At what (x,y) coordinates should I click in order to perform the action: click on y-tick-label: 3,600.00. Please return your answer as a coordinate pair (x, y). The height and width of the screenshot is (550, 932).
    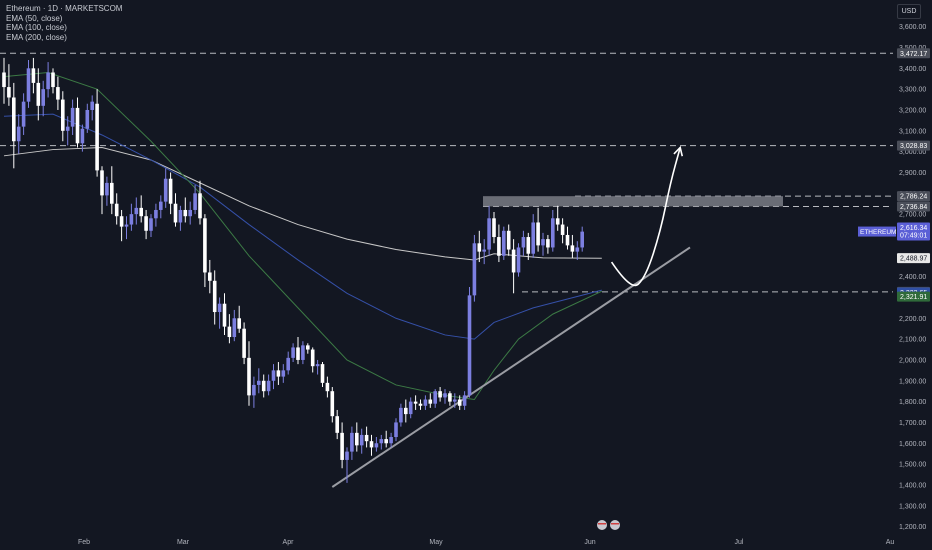
    Looking at the image, I should click on (912, 27).